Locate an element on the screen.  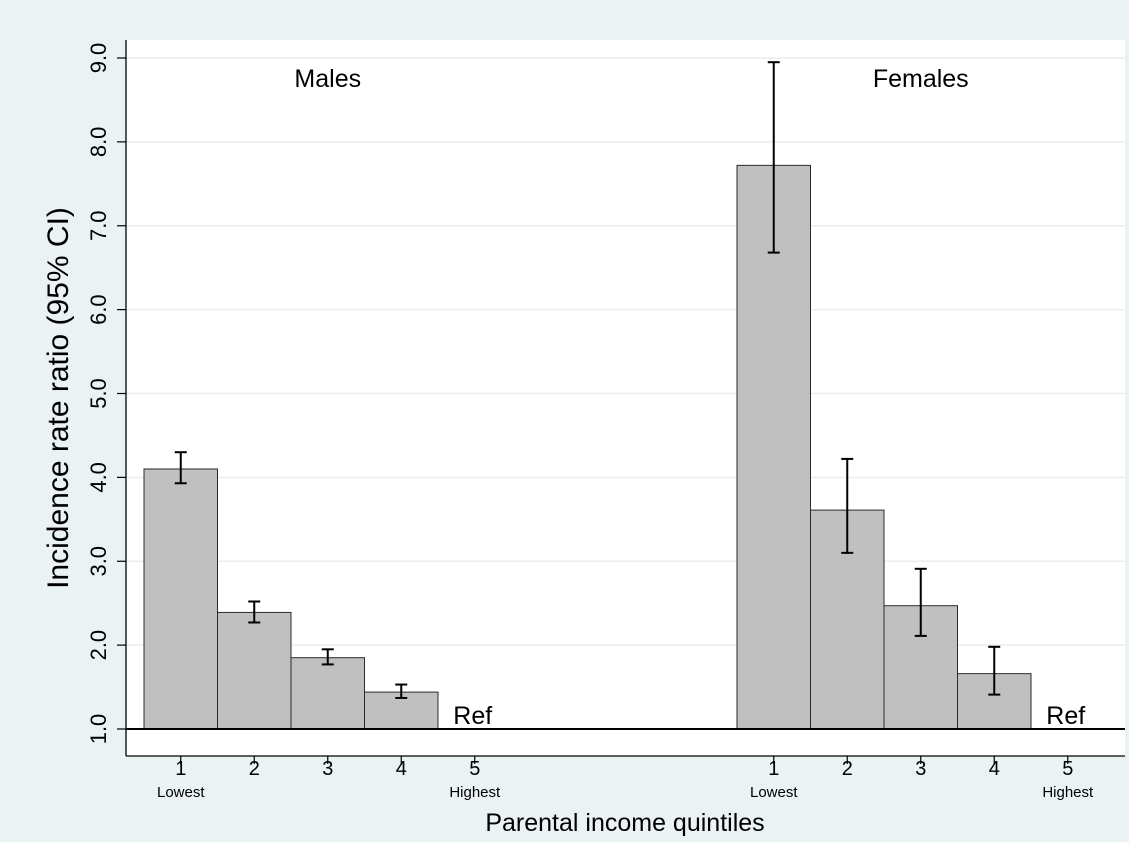
y-tick-label: 2.0 is located at coordinates (98, 645).